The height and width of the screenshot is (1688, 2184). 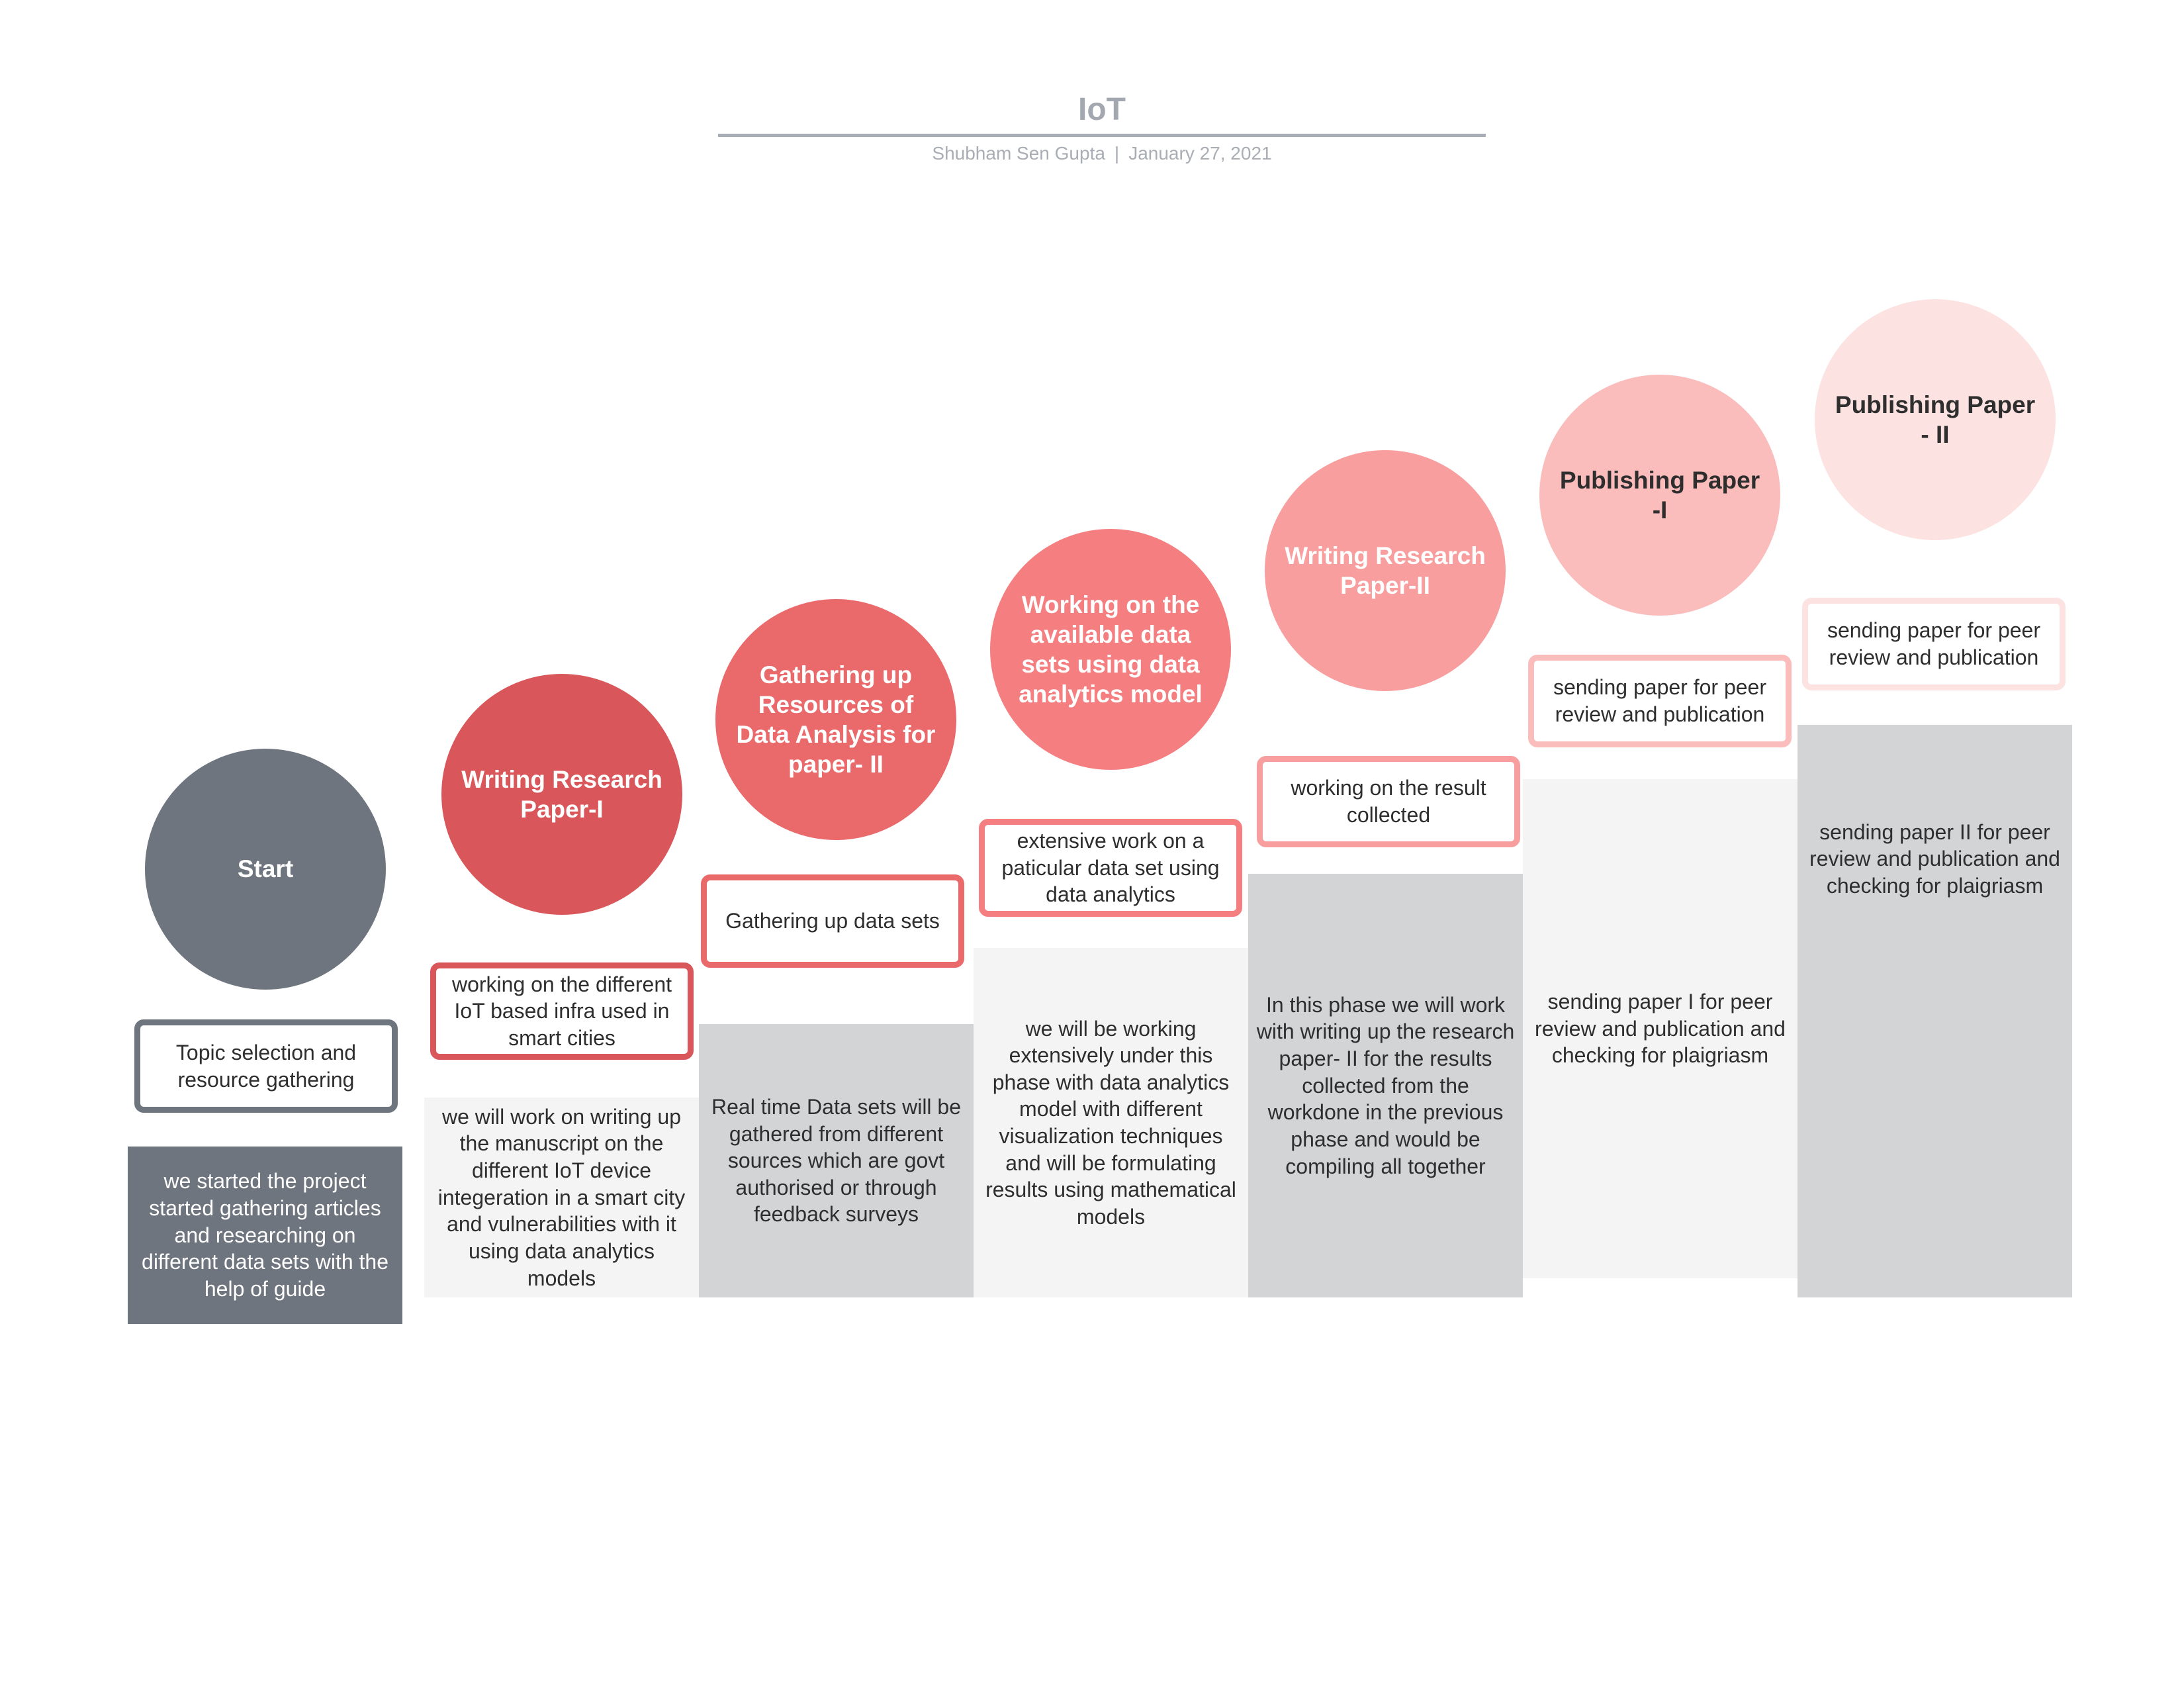 What do you see at coordinates (1018, 153) in the screenshot?
I see `author-name: Shubham Sen Gupta` at bounding box center [1018, 153].